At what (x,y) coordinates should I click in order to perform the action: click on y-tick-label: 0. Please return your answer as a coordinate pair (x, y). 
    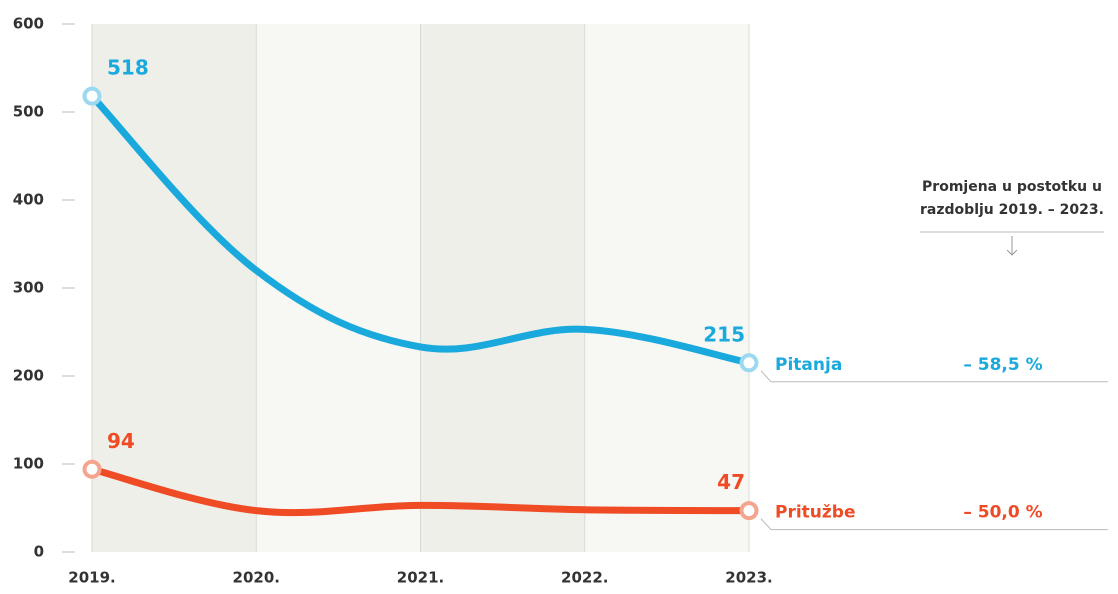
    Looking at the image, I should click on (39, 552).